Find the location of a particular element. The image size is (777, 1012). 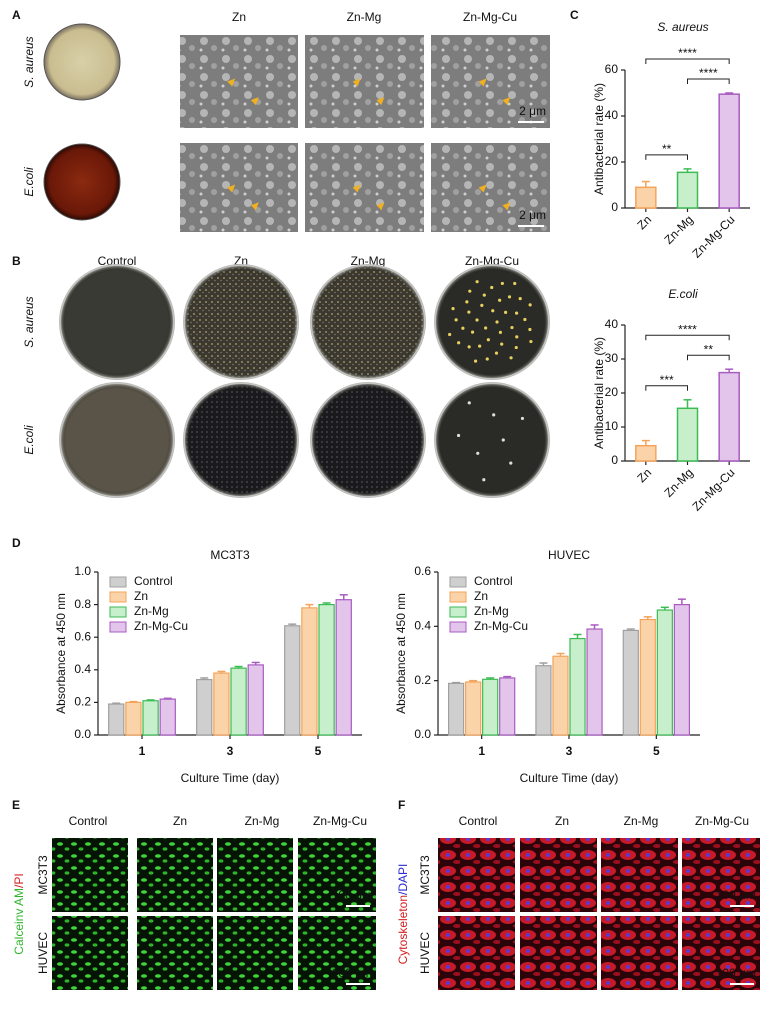

scale-bar-label: 100 μm is located at coordinates (352, 973).